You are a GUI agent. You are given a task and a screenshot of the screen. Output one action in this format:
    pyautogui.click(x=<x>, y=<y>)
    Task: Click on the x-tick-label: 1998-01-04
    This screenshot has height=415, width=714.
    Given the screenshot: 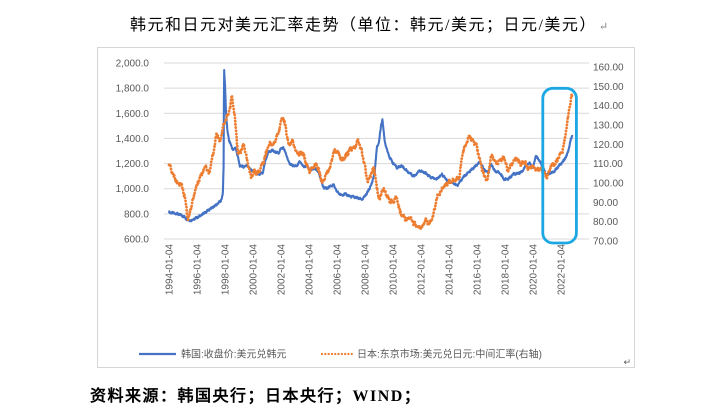 What is the action you would take?
    pyautogui.click(x=226, y=270)
    